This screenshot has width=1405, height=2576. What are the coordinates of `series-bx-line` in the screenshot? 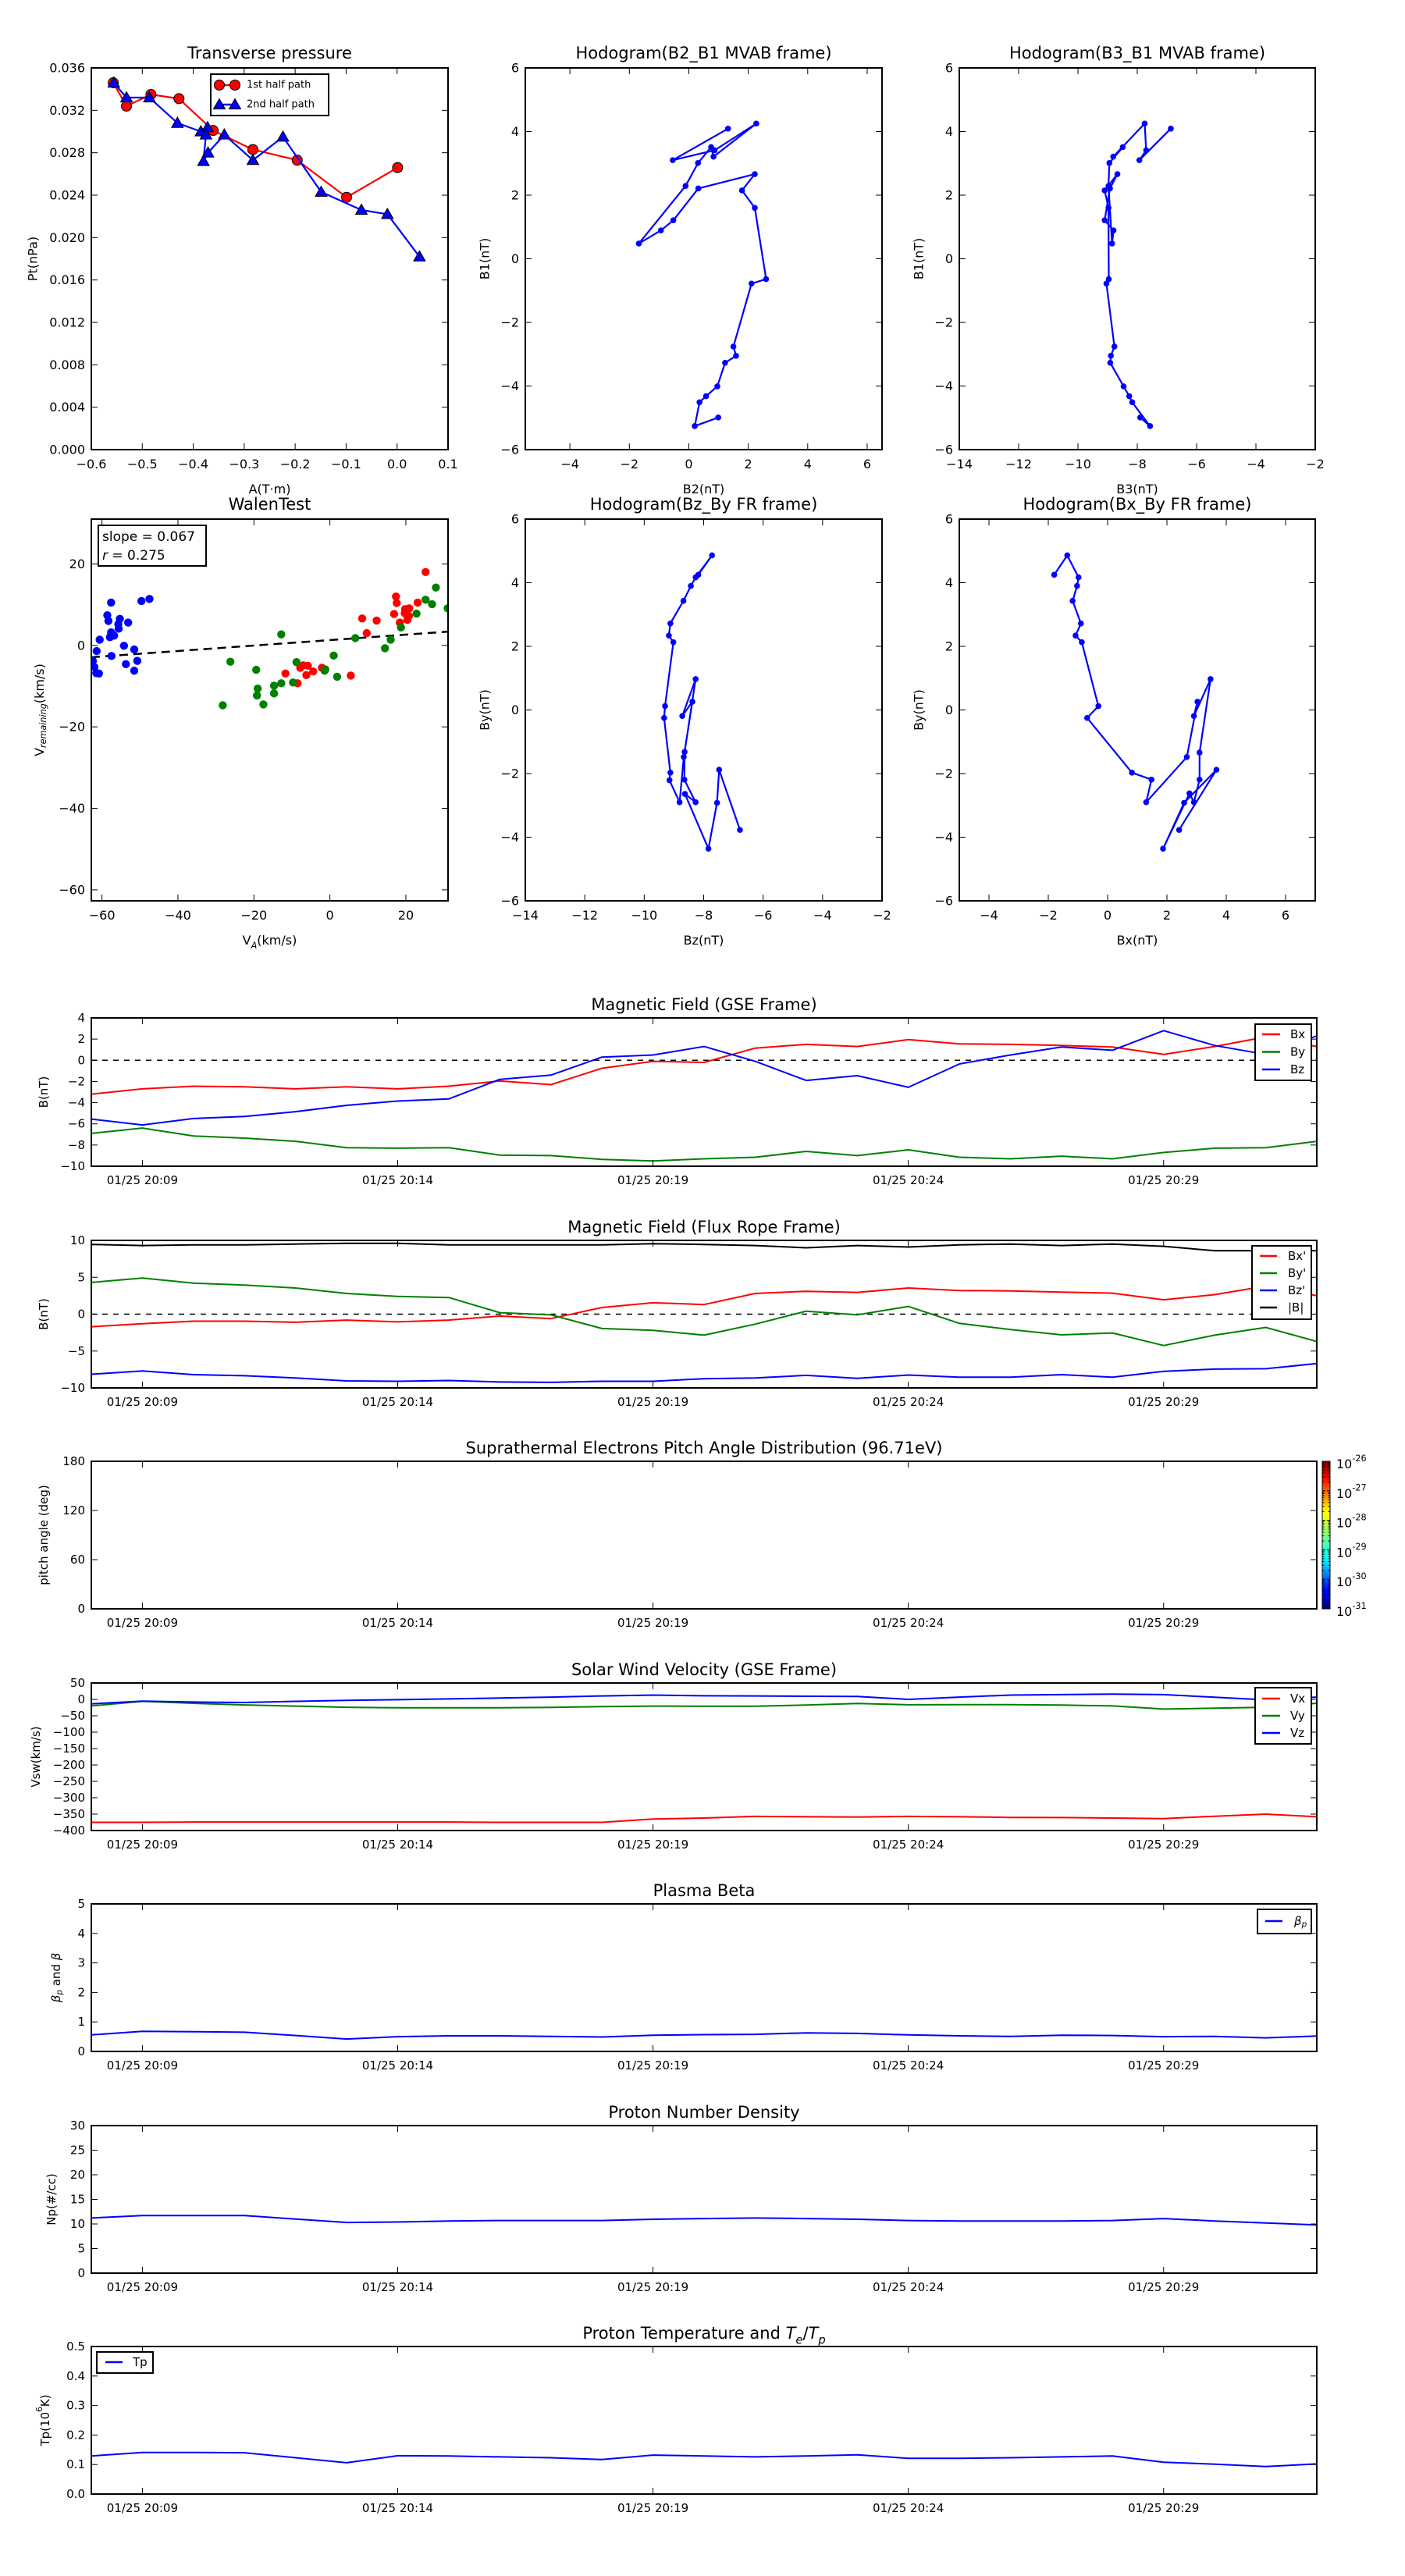 It's located at (704, 1306).